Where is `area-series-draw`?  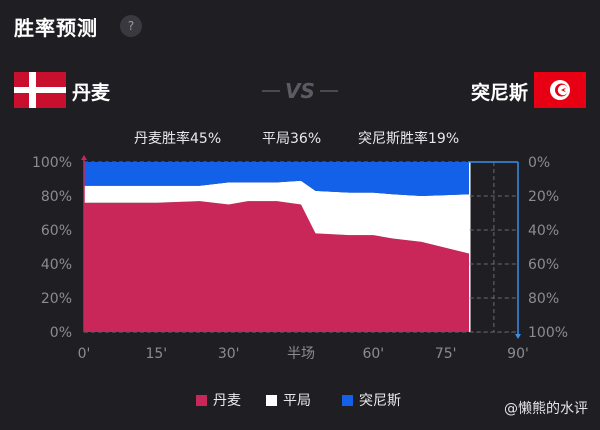 area-series-draw is located at coordinates (277, 217).